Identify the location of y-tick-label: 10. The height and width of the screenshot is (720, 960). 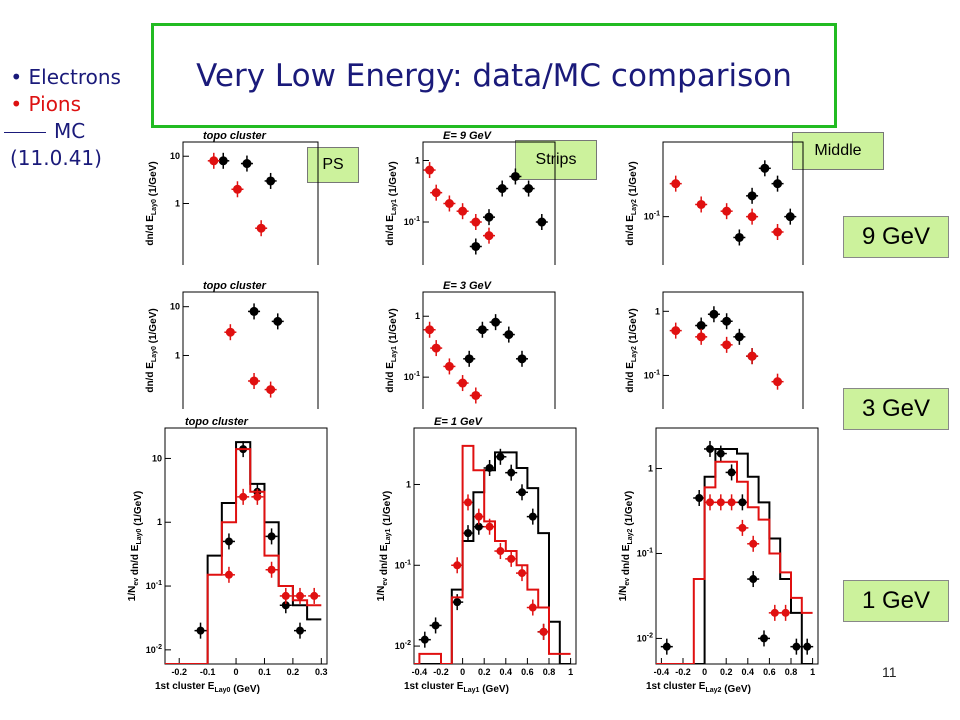
(175, 156).